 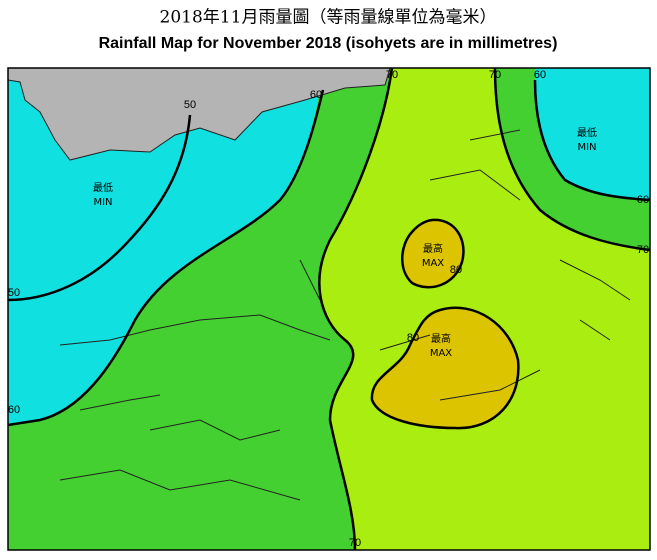 What do you see at coordinates (328, 18) in the screenshot?
I see `title: 2018年11月雨量圖（等雨量線單位為毫米）` at bounding box center [328, 18].